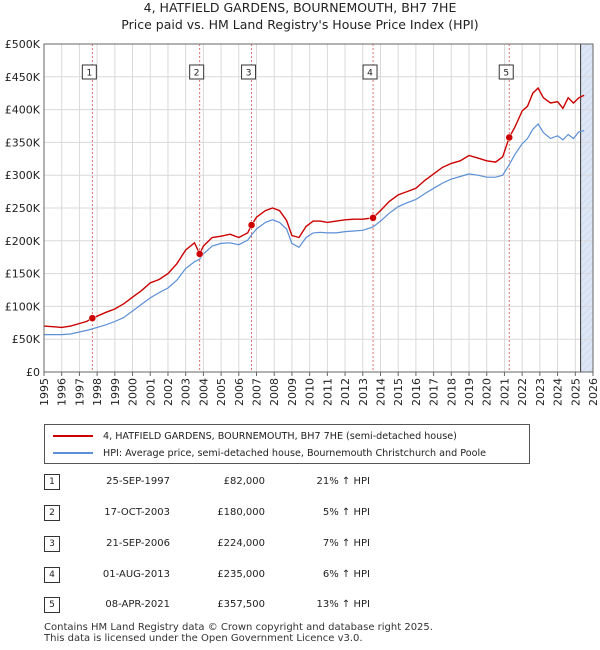 Image resolution: width=600 pixels, height=650 pixels. I want to click on x-tick-label: 1998, so click(97, 392).